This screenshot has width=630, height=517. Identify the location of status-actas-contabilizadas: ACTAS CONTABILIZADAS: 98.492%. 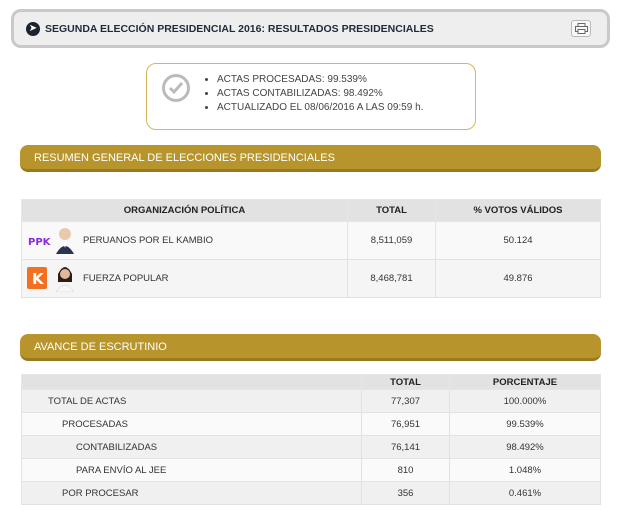
(320, 94).